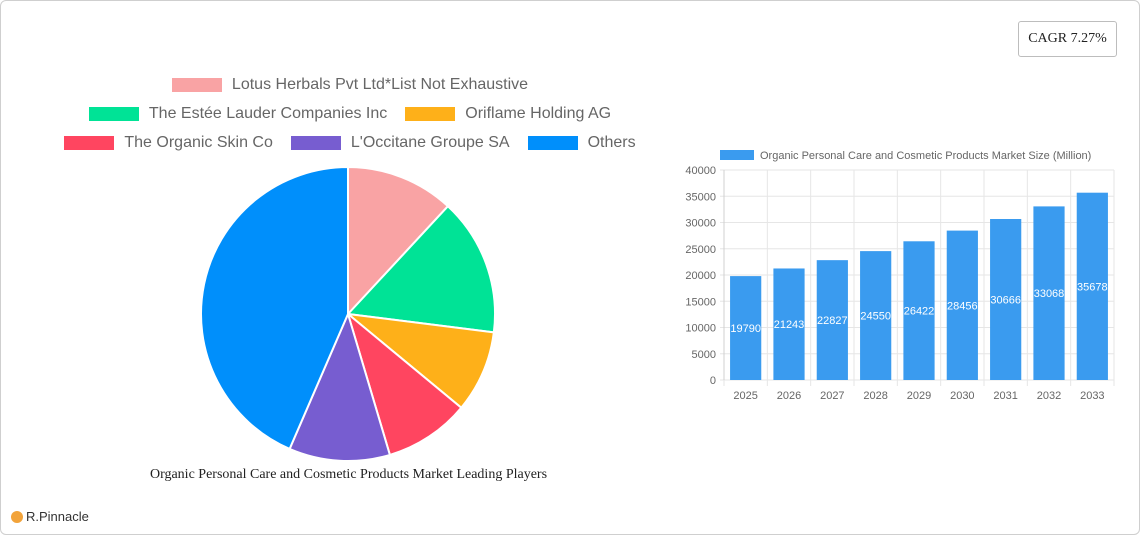  I want to click on legend-label: The Organic Skin Co, so click(198, 142).